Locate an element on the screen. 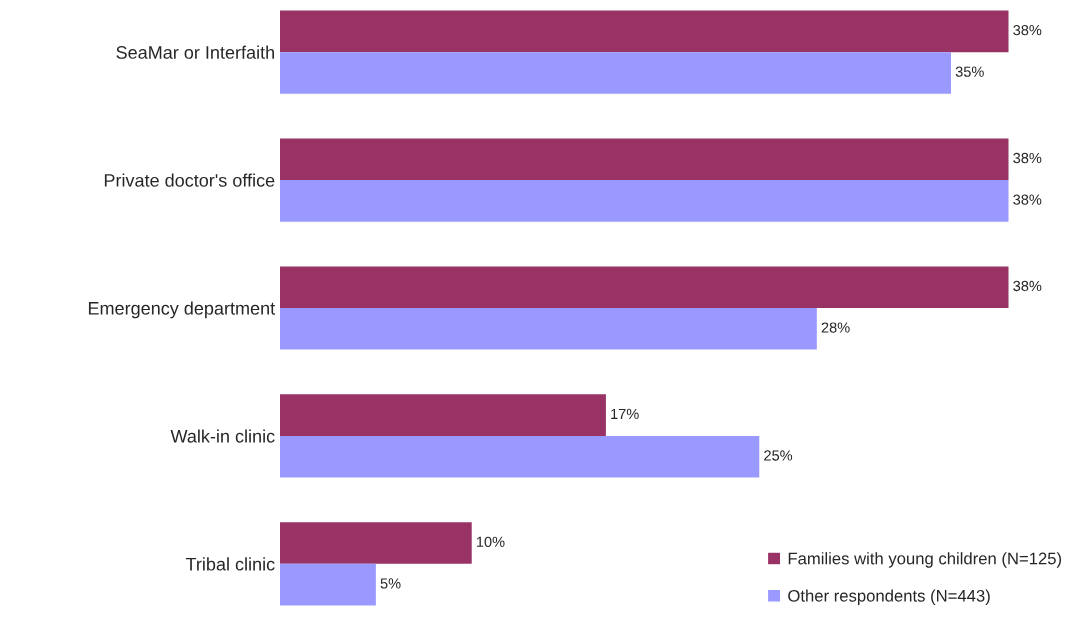 The width and height of the screenshot is (1090, 630). data-label: 17% is located at coordinates (625, 413).